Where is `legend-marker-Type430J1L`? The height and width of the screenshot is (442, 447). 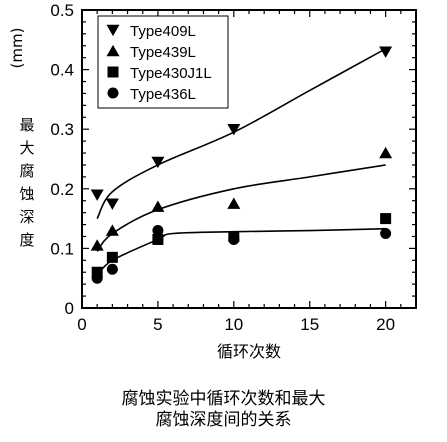 legend-marker-Type430J1L is located at coordinates (113, 72).